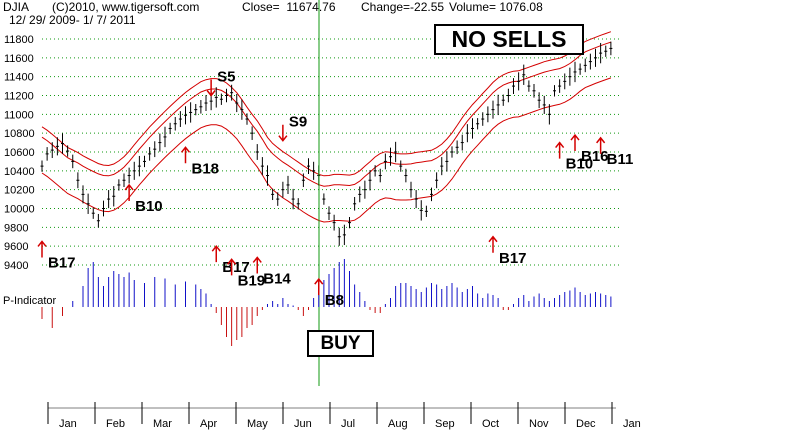 The width and height of the screenshot is (800, 437). What do you see at coordinates (226, 77) in the screenshot?
I see `signal-label: S5` at bounding box center [226, 77].